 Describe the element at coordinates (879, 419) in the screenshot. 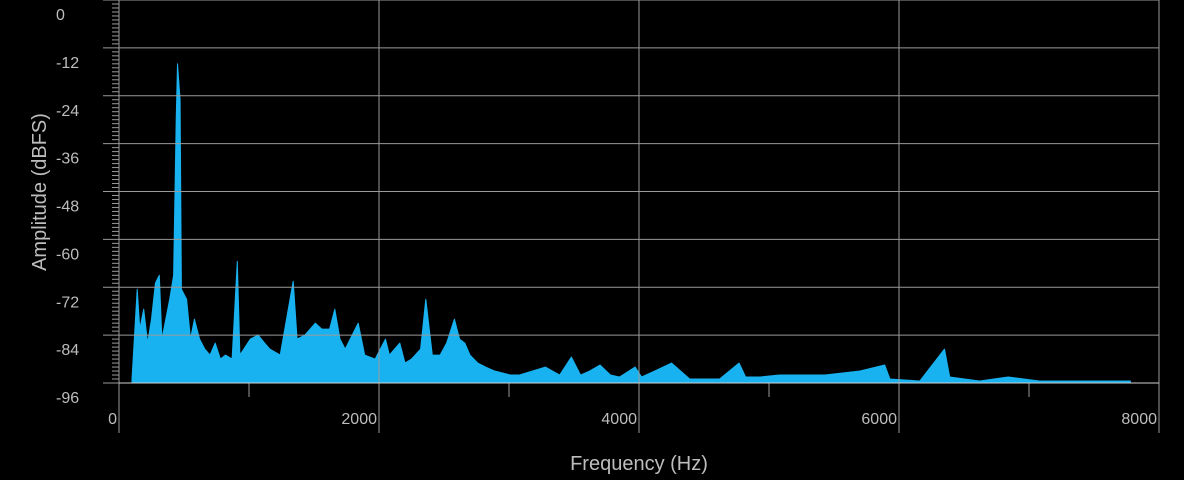

I see `x-tick-label: 6000` at that location.